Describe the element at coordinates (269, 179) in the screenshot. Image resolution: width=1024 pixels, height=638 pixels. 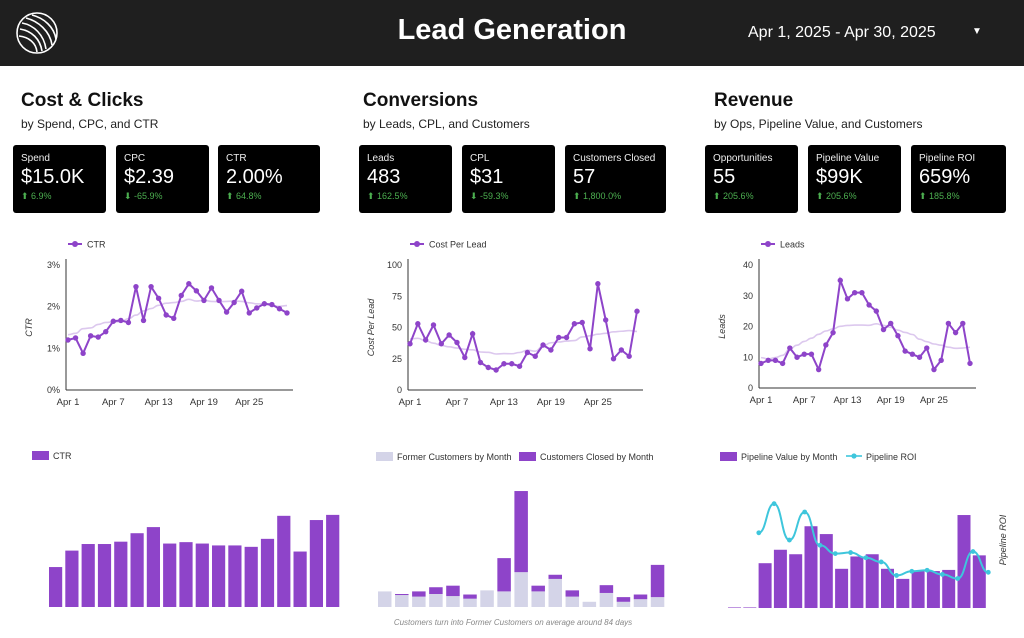
I see `kpi-card-ctr: CTR 2.00% ⬆ 64.8%` at that location.